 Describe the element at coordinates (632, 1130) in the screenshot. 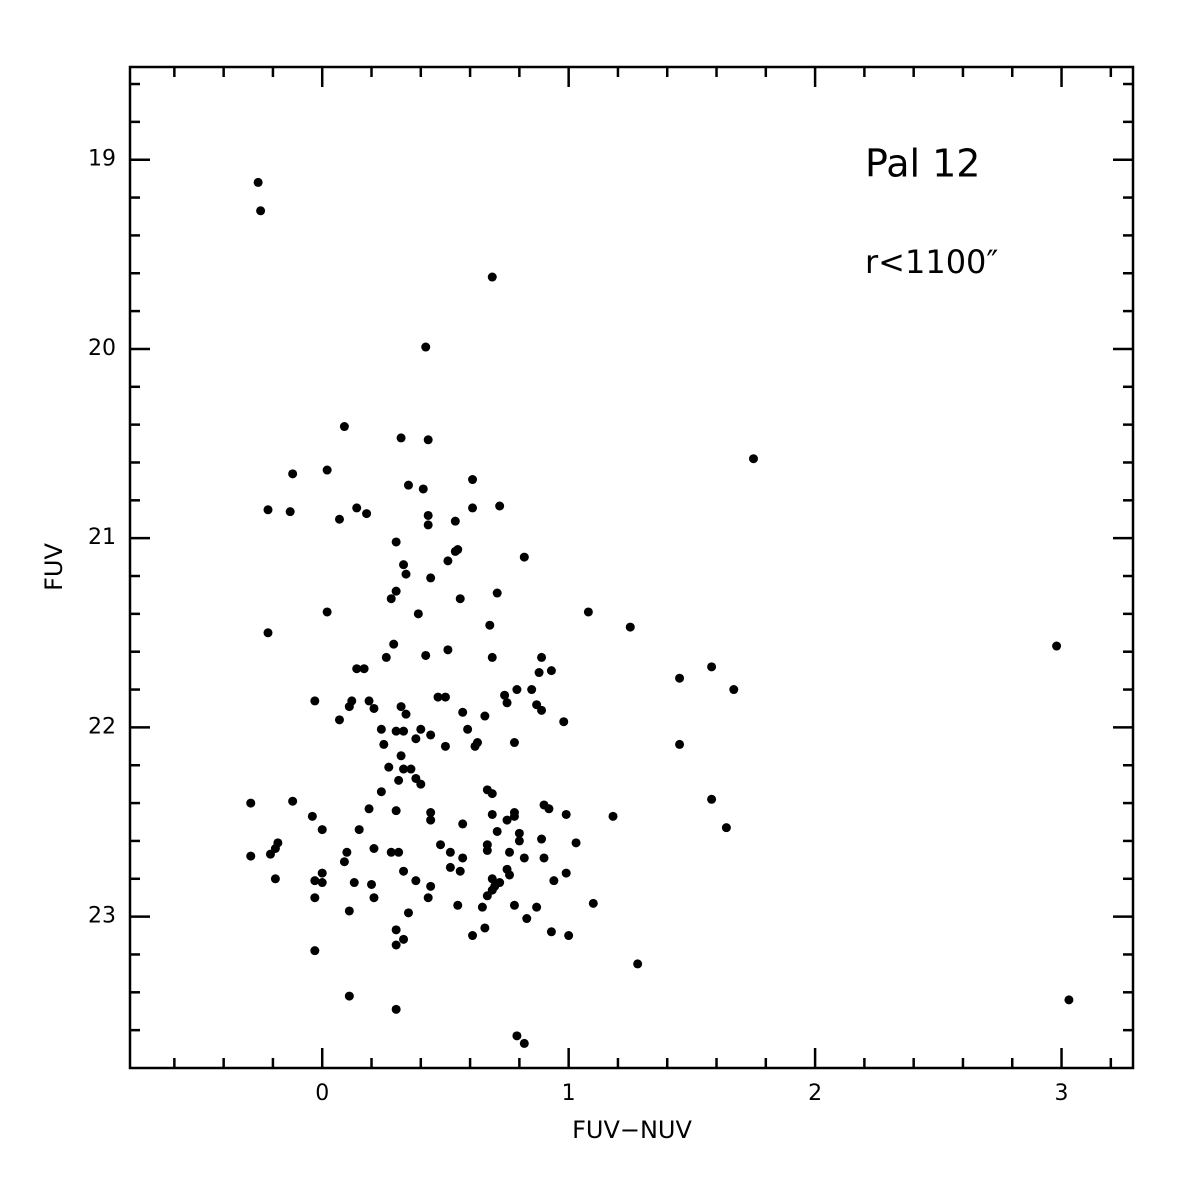

I see `x-axis-label: FUV−NUV` at that location.